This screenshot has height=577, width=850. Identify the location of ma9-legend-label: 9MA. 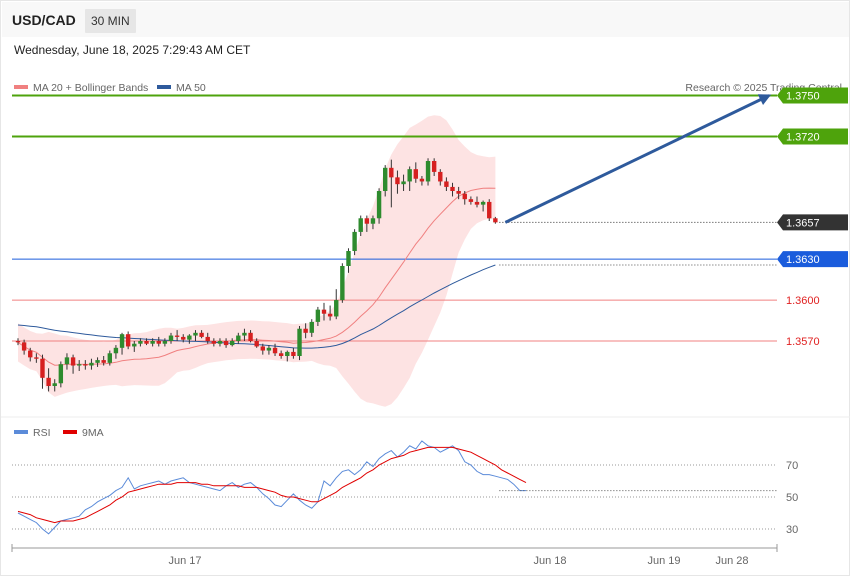
(93, 433).